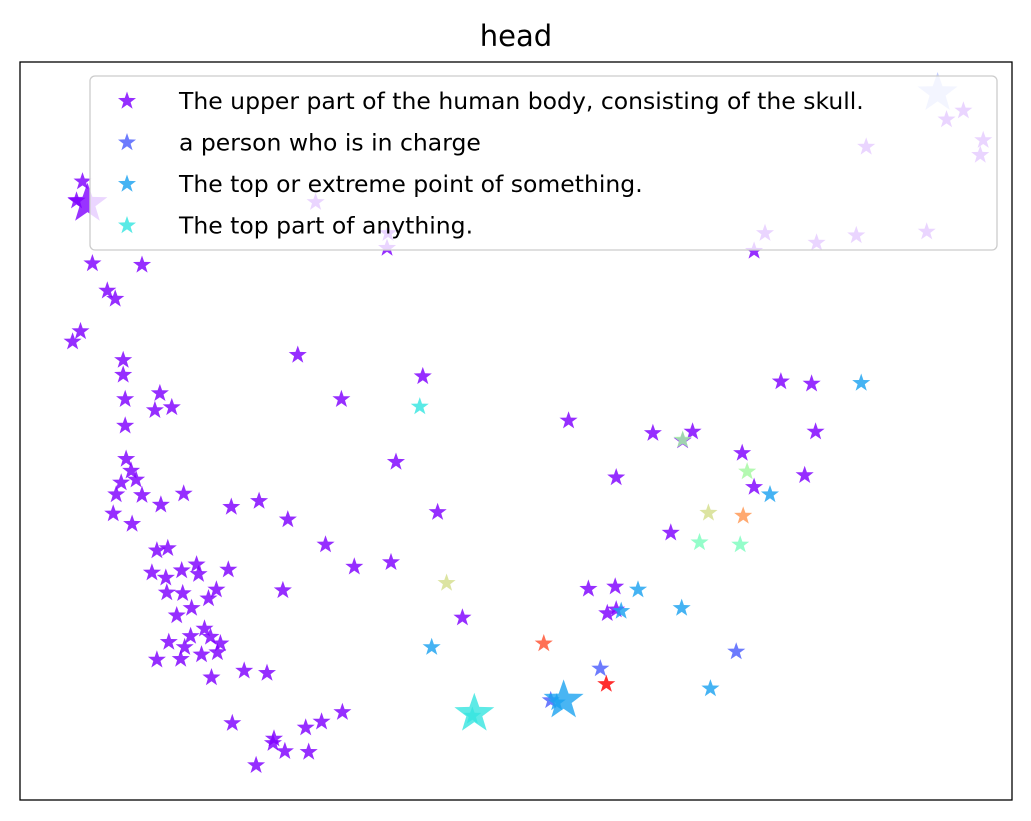  Describe the element at coordinates (325, 226) in the screenshot. I see `legend-label: The top part of anything.` at that location.